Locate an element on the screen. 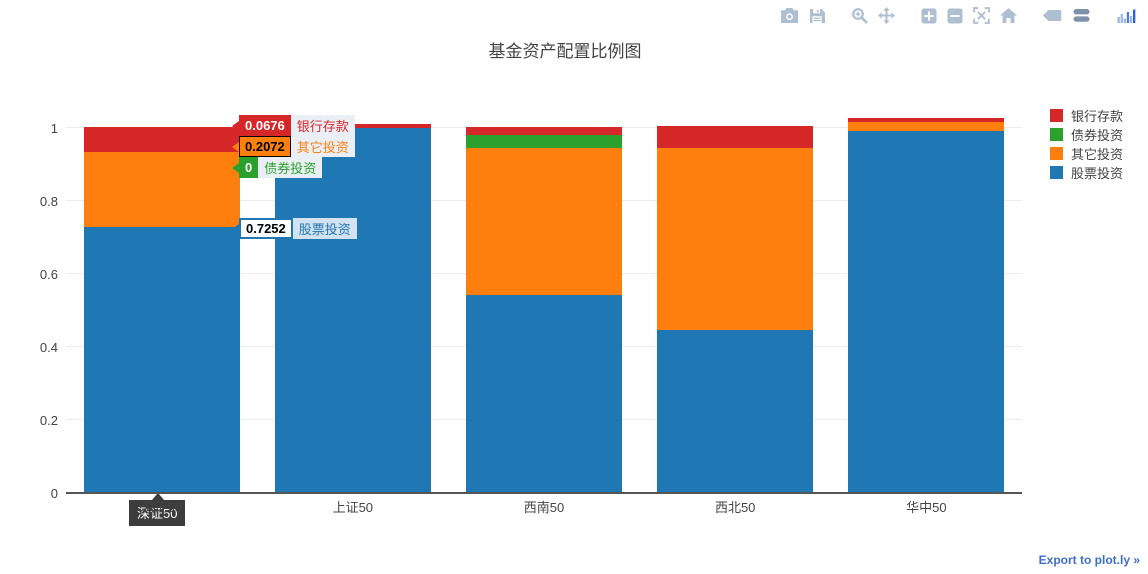 This screenshot has width=1148, height=574. hover-compare-icon is located at coordinates (1081, 15).